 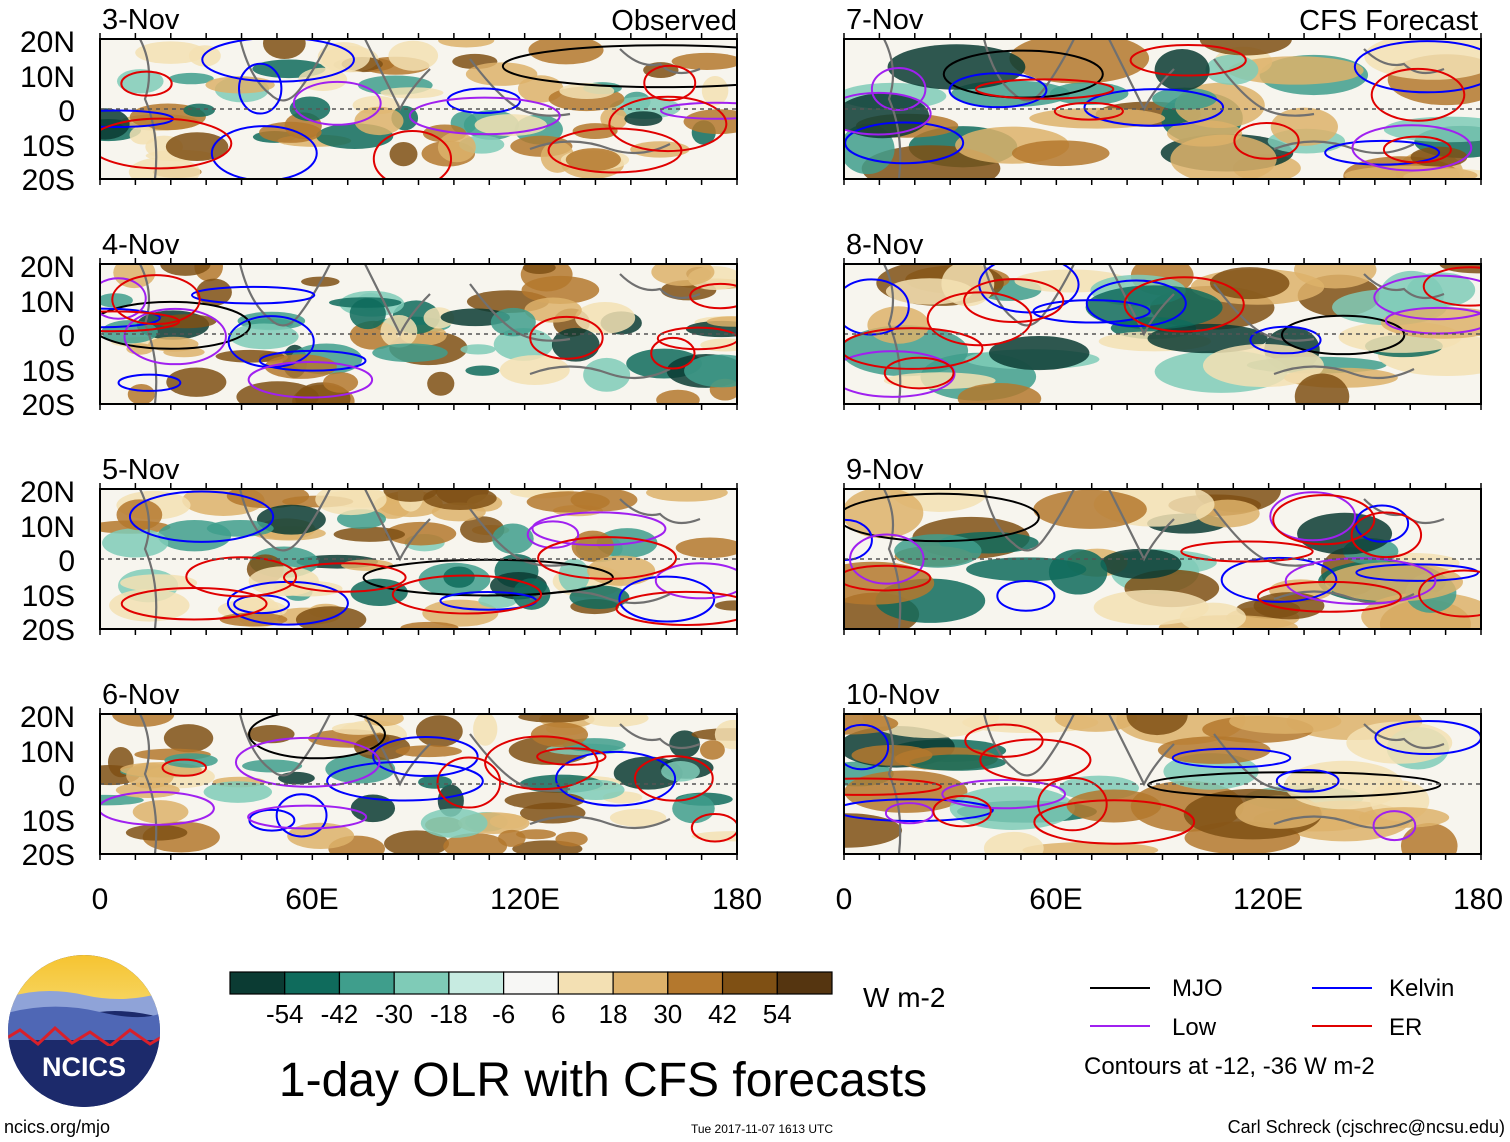 I want to click on lat-label-20n: 20N, so click(x=47, y=717).